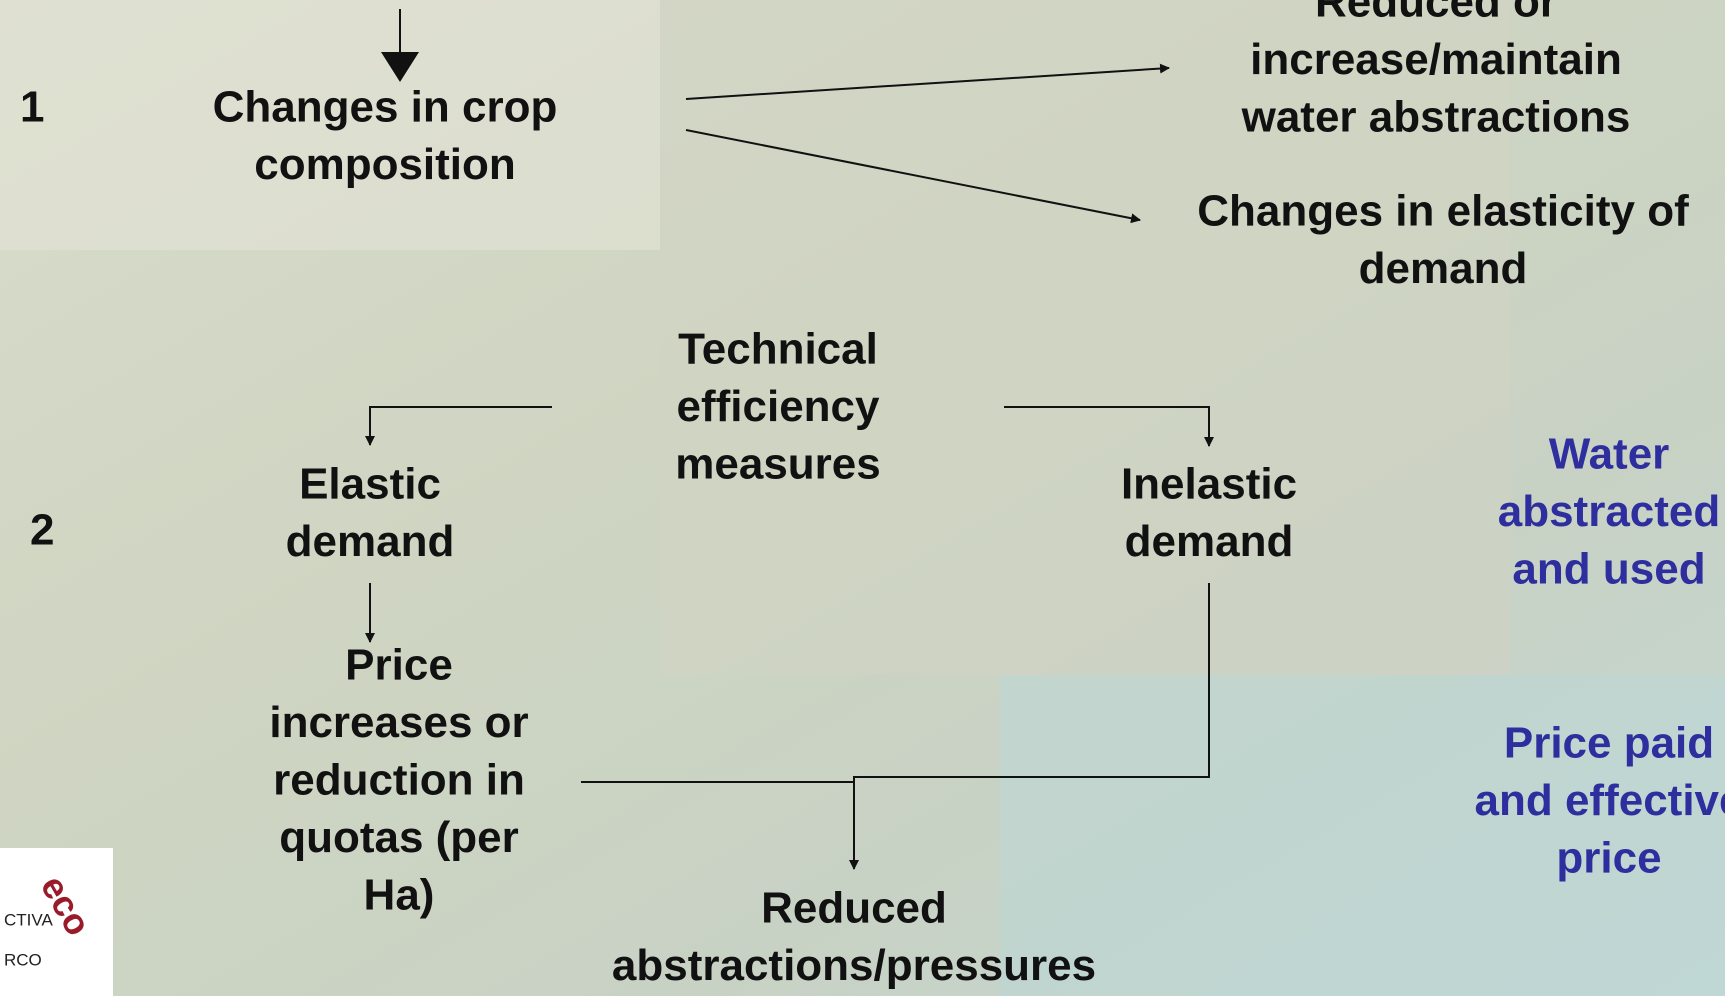 This screenshot has width=1725, height=996. What do you see at coordinates (1436, 117) in the screenshot?
I see `node-text: water abstractions` at bounding box center [1436, 117].